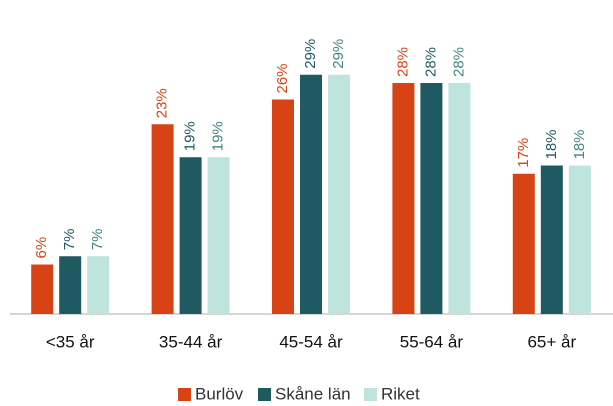 The width and height of the screenshot is (613, 406). Describe the element at coordinates (551, 341) in the screenshot. I see `x-tick-label: 65+ år` at that location.